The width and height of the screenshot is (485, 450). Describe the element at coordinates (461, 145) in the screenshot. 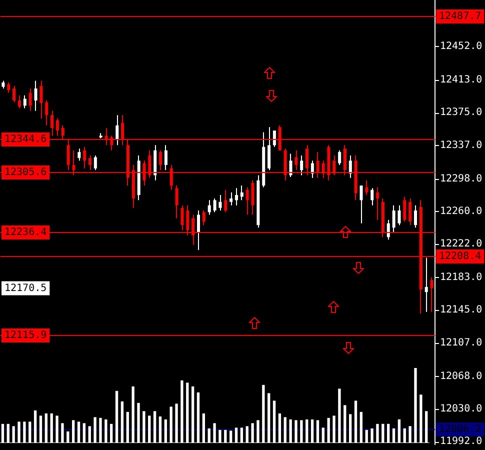

I see `y-tick-label: 12337.0` at that location.